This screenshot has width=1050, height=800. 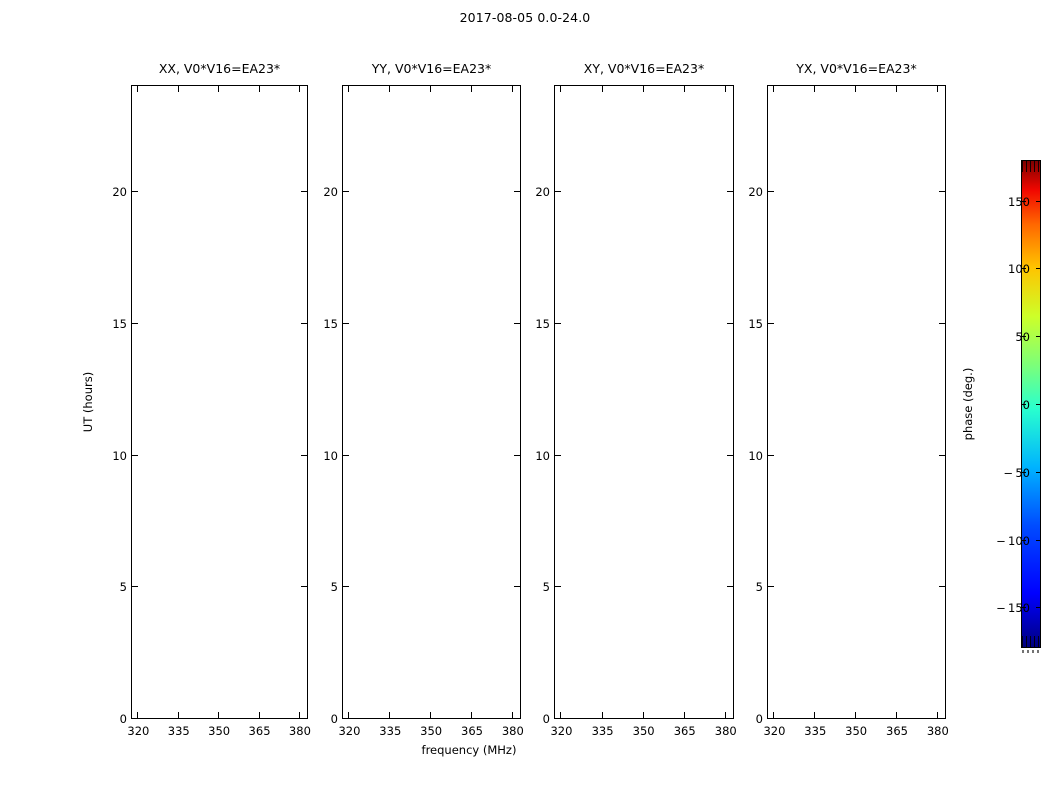 I want to click on colorbar-ticklabel-150: 150, so click(x=1019, y=201).